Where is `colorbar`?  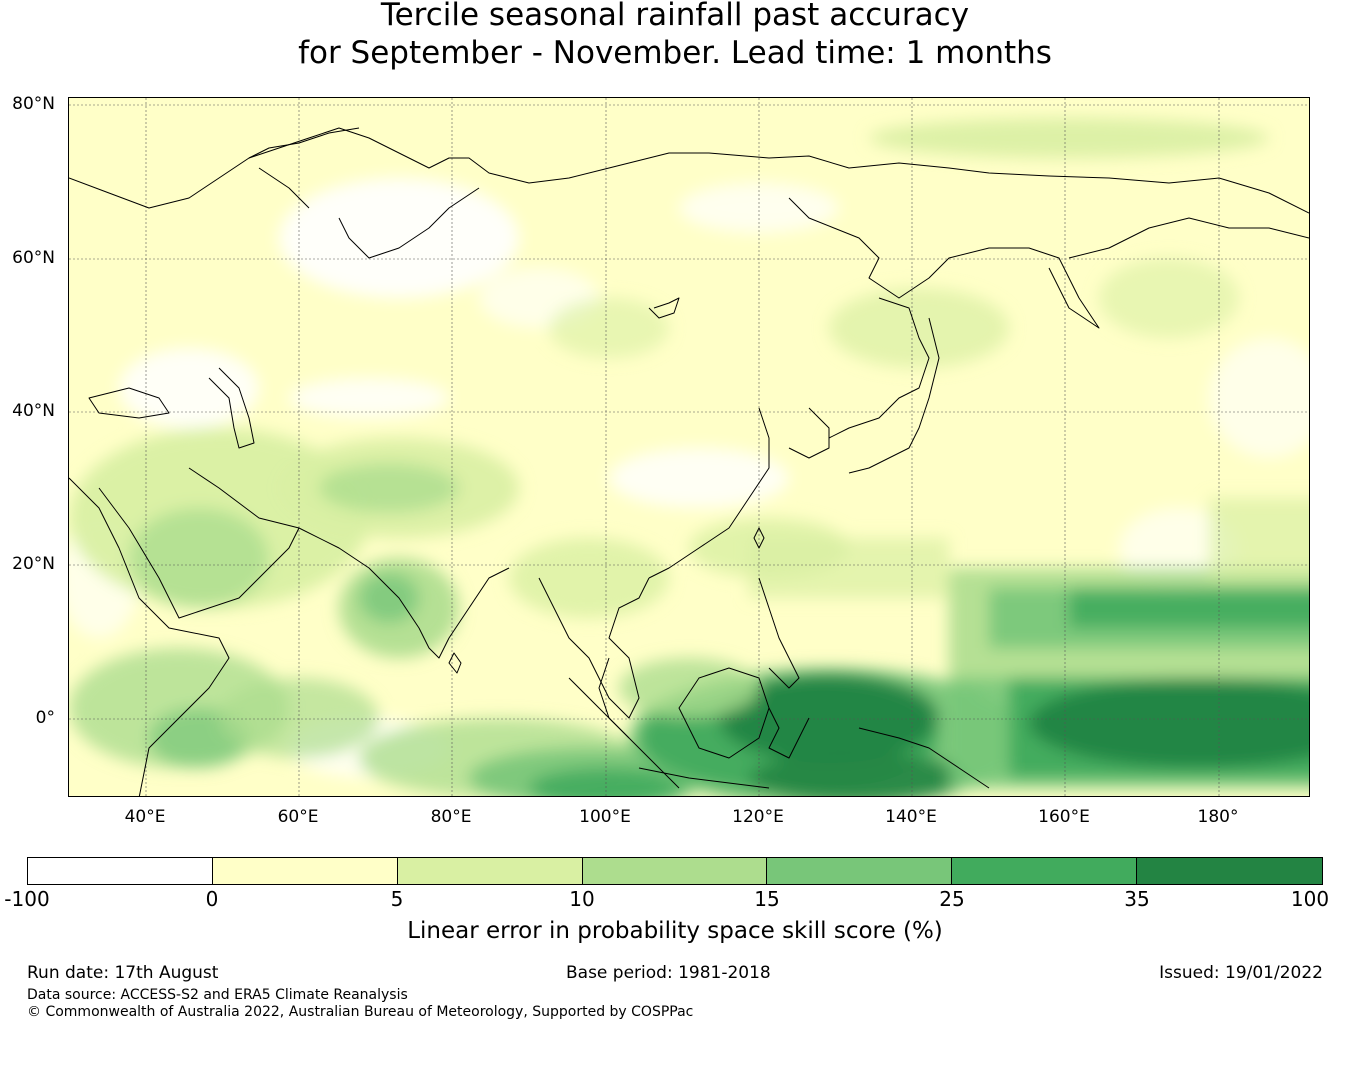 colorbar is located at coordinates (675, 871).